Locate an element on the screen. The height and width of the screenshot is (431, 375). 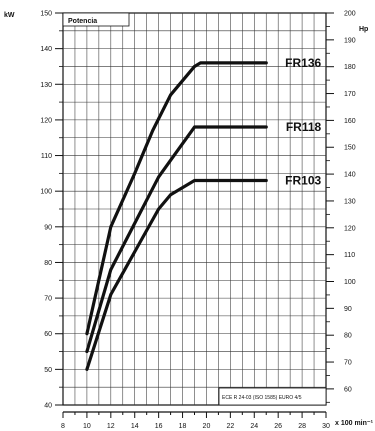
y-tick-label-right: 160 is located at coordinates (350, 121).